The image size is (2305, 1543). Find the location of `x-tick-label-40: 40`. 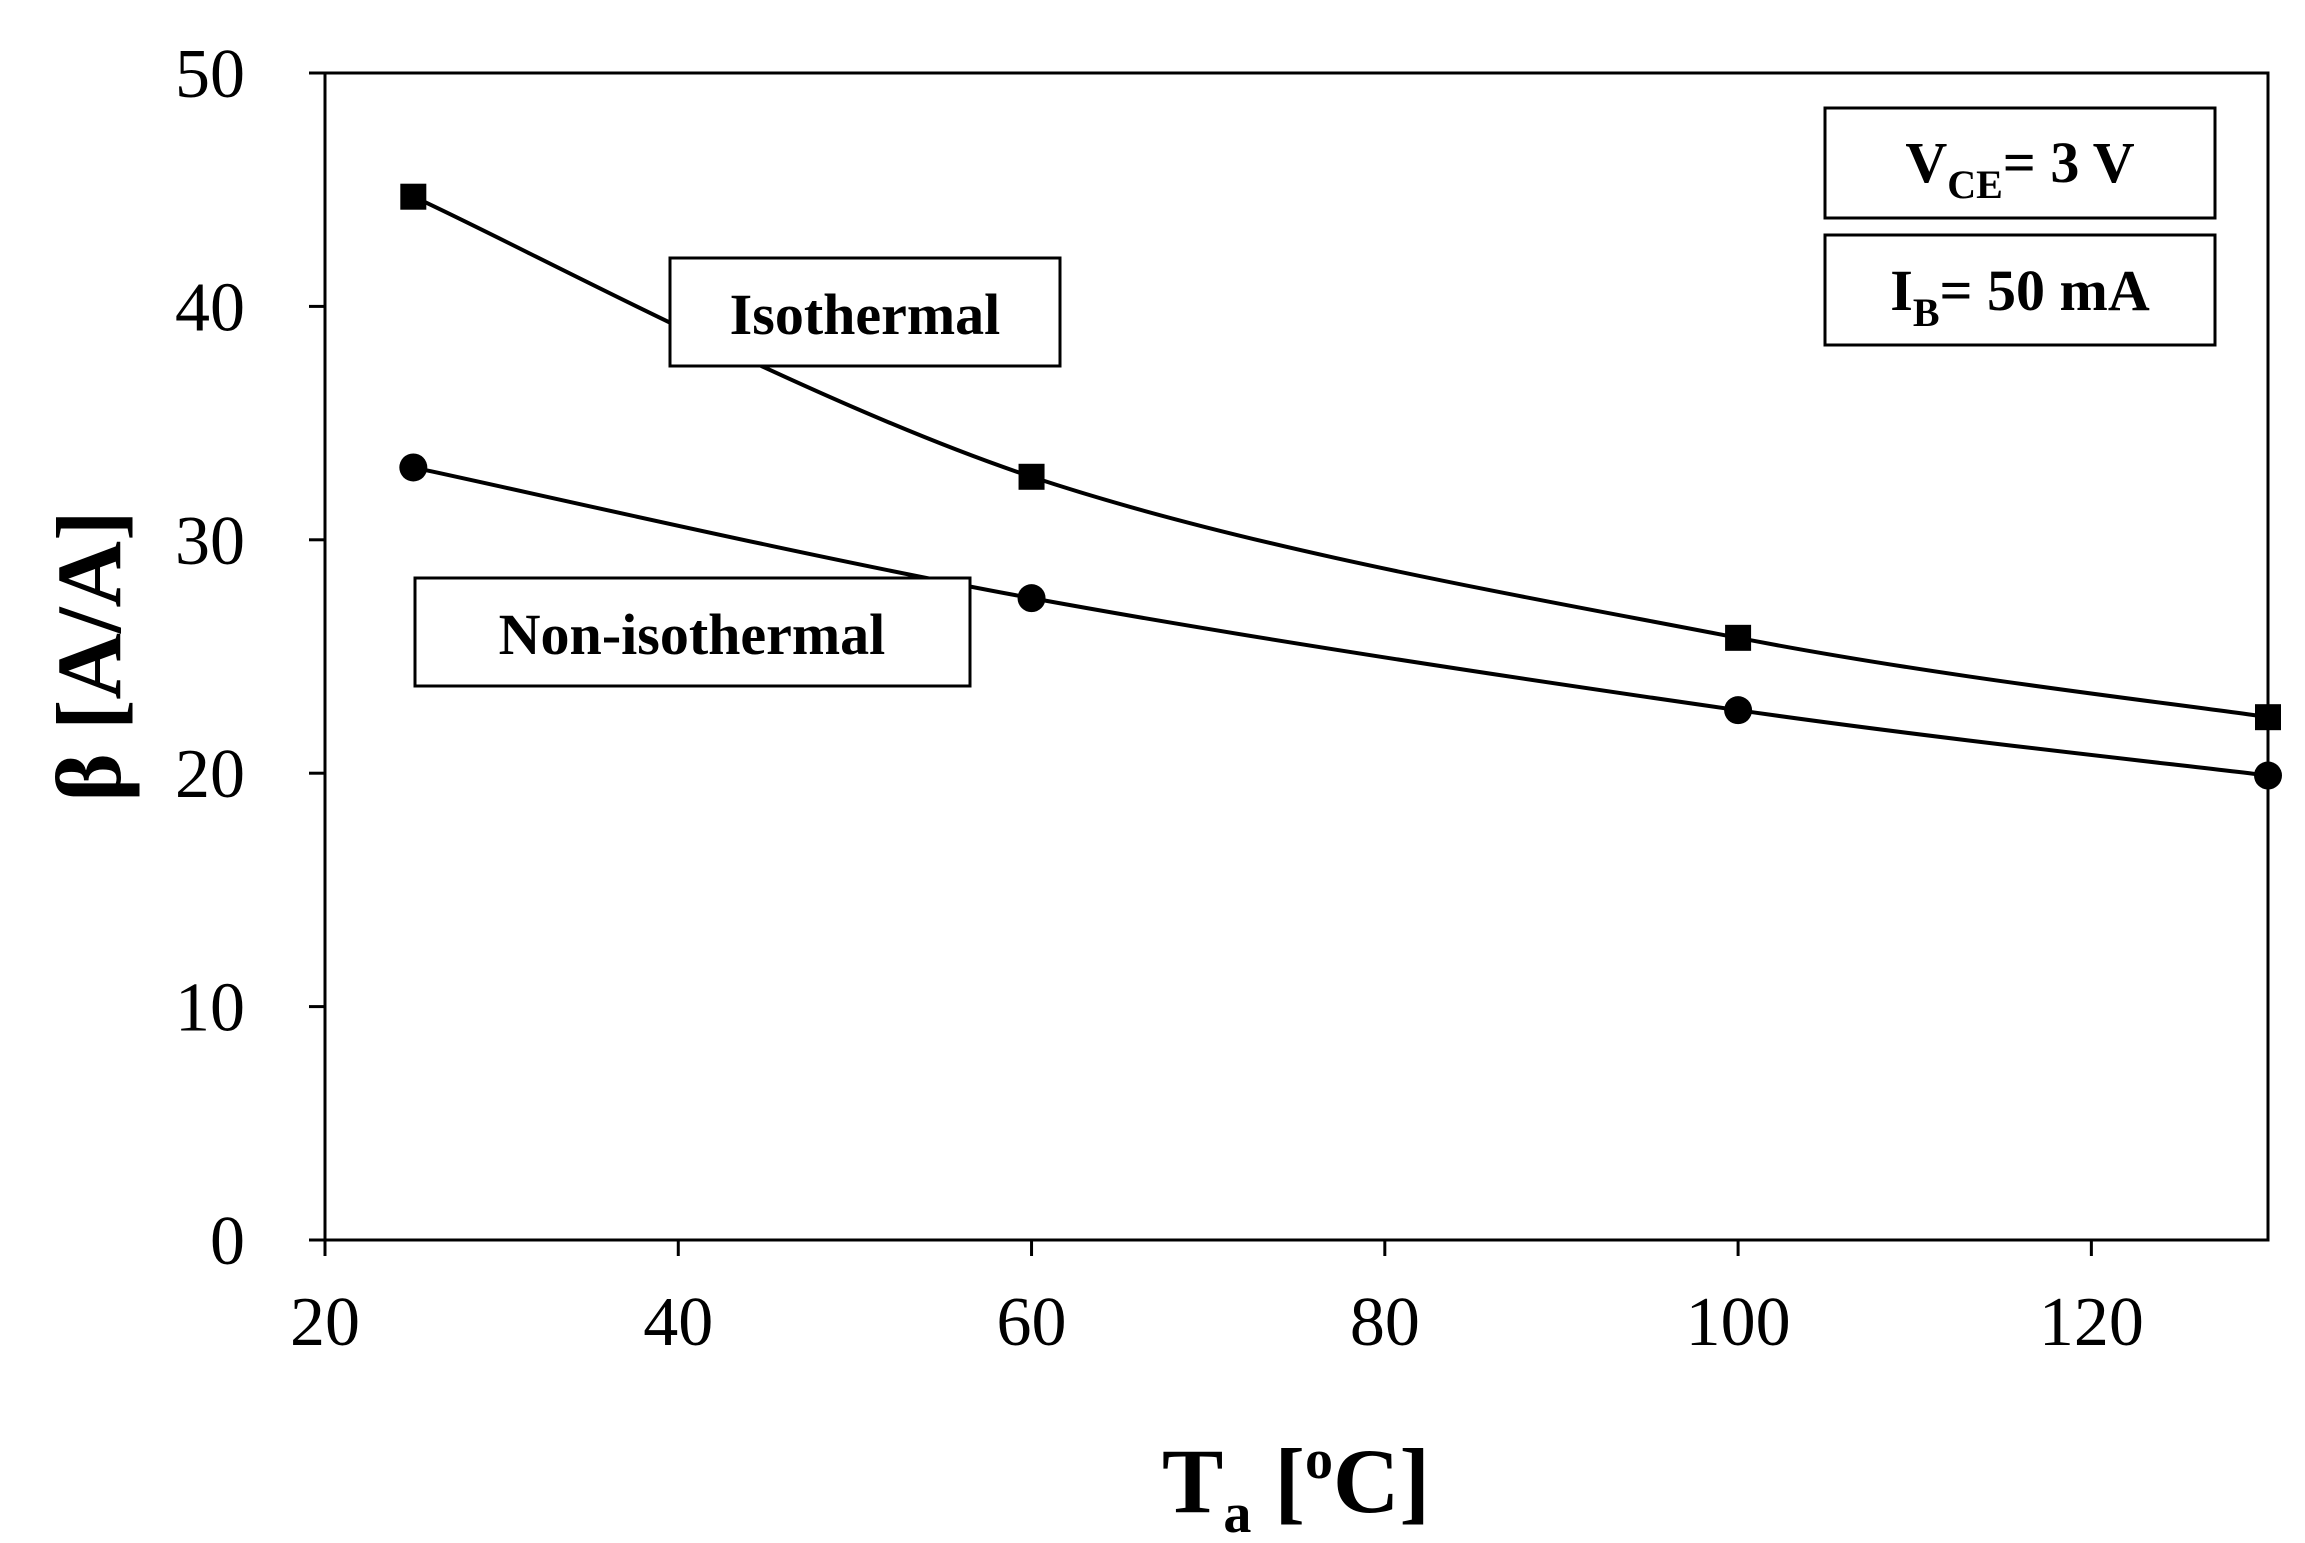

x-tick-label-40: 40 is located at coordinates (678, 1322).